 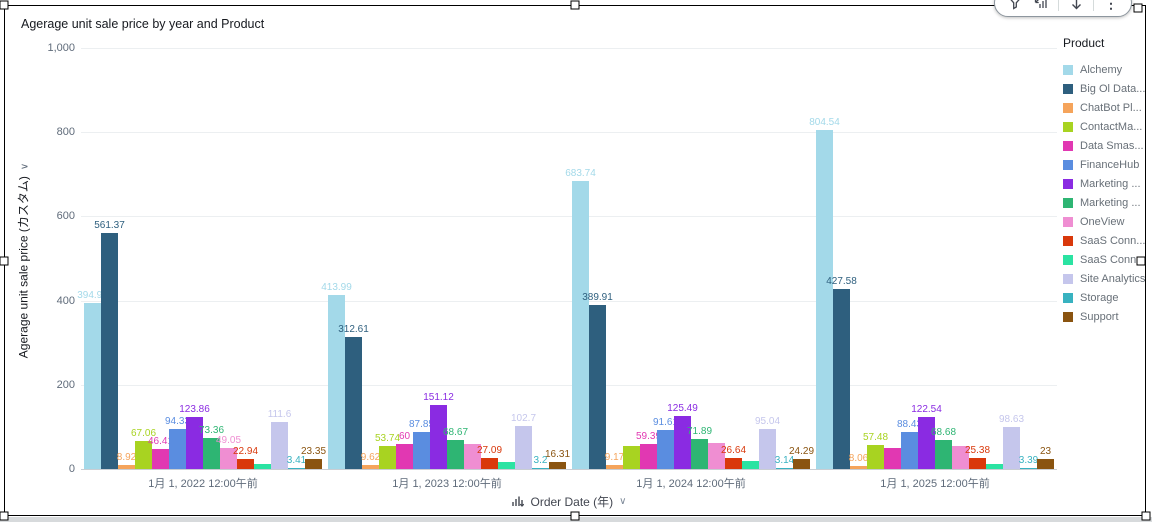 What do you see at coordinates (1146, 516) in the screenshot?
I see `resize-handle-bottom-right` at bounding box center [1146, 516].